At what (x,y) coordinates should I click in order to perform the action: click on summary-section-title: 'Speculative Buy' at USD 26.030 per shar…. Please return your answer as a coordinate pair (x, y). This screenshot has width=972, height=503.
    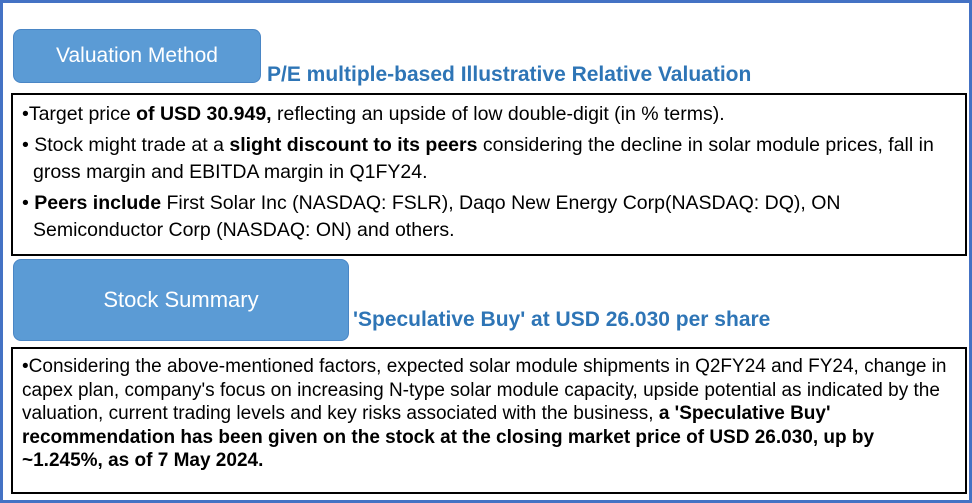
    Looking at the image, I should click on (562, 319).